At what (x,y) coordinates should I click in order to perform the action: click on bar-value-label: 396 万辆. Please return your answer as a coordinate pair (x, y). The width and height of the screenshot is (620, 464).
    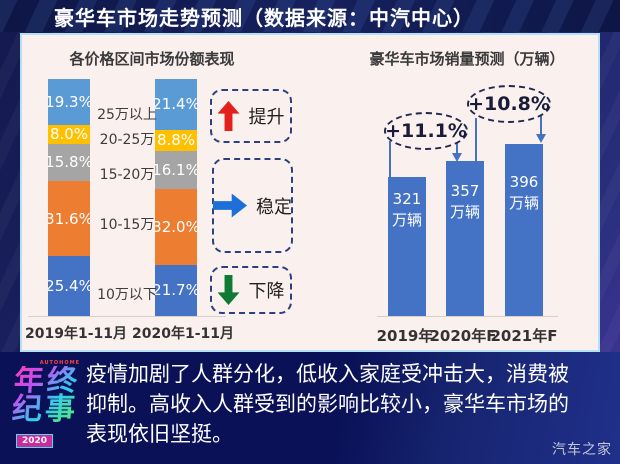
    Looking at the image, I should click on (524, 193).